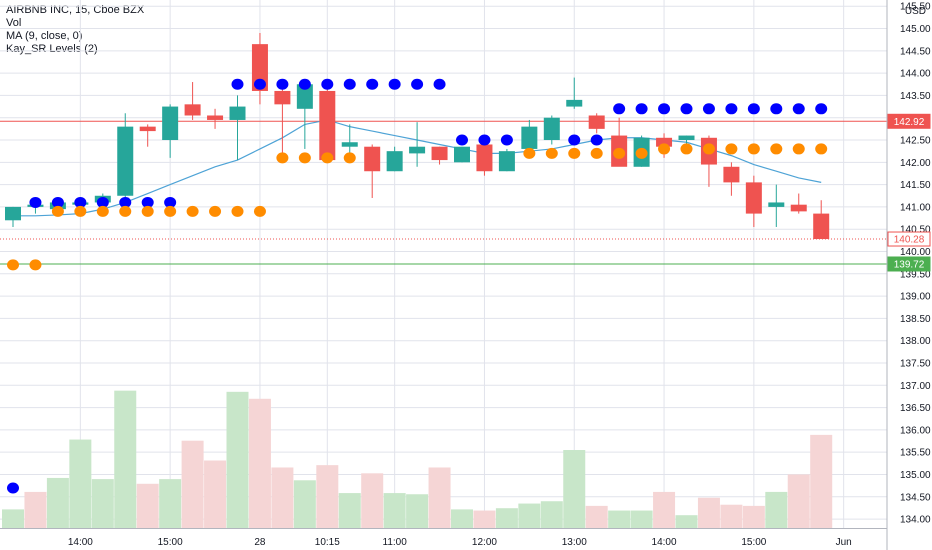  What do you see at coordinates (915, 51) in the screenshot?
I see `y-tick-label: 144.50` at bounding box center [915, 51].